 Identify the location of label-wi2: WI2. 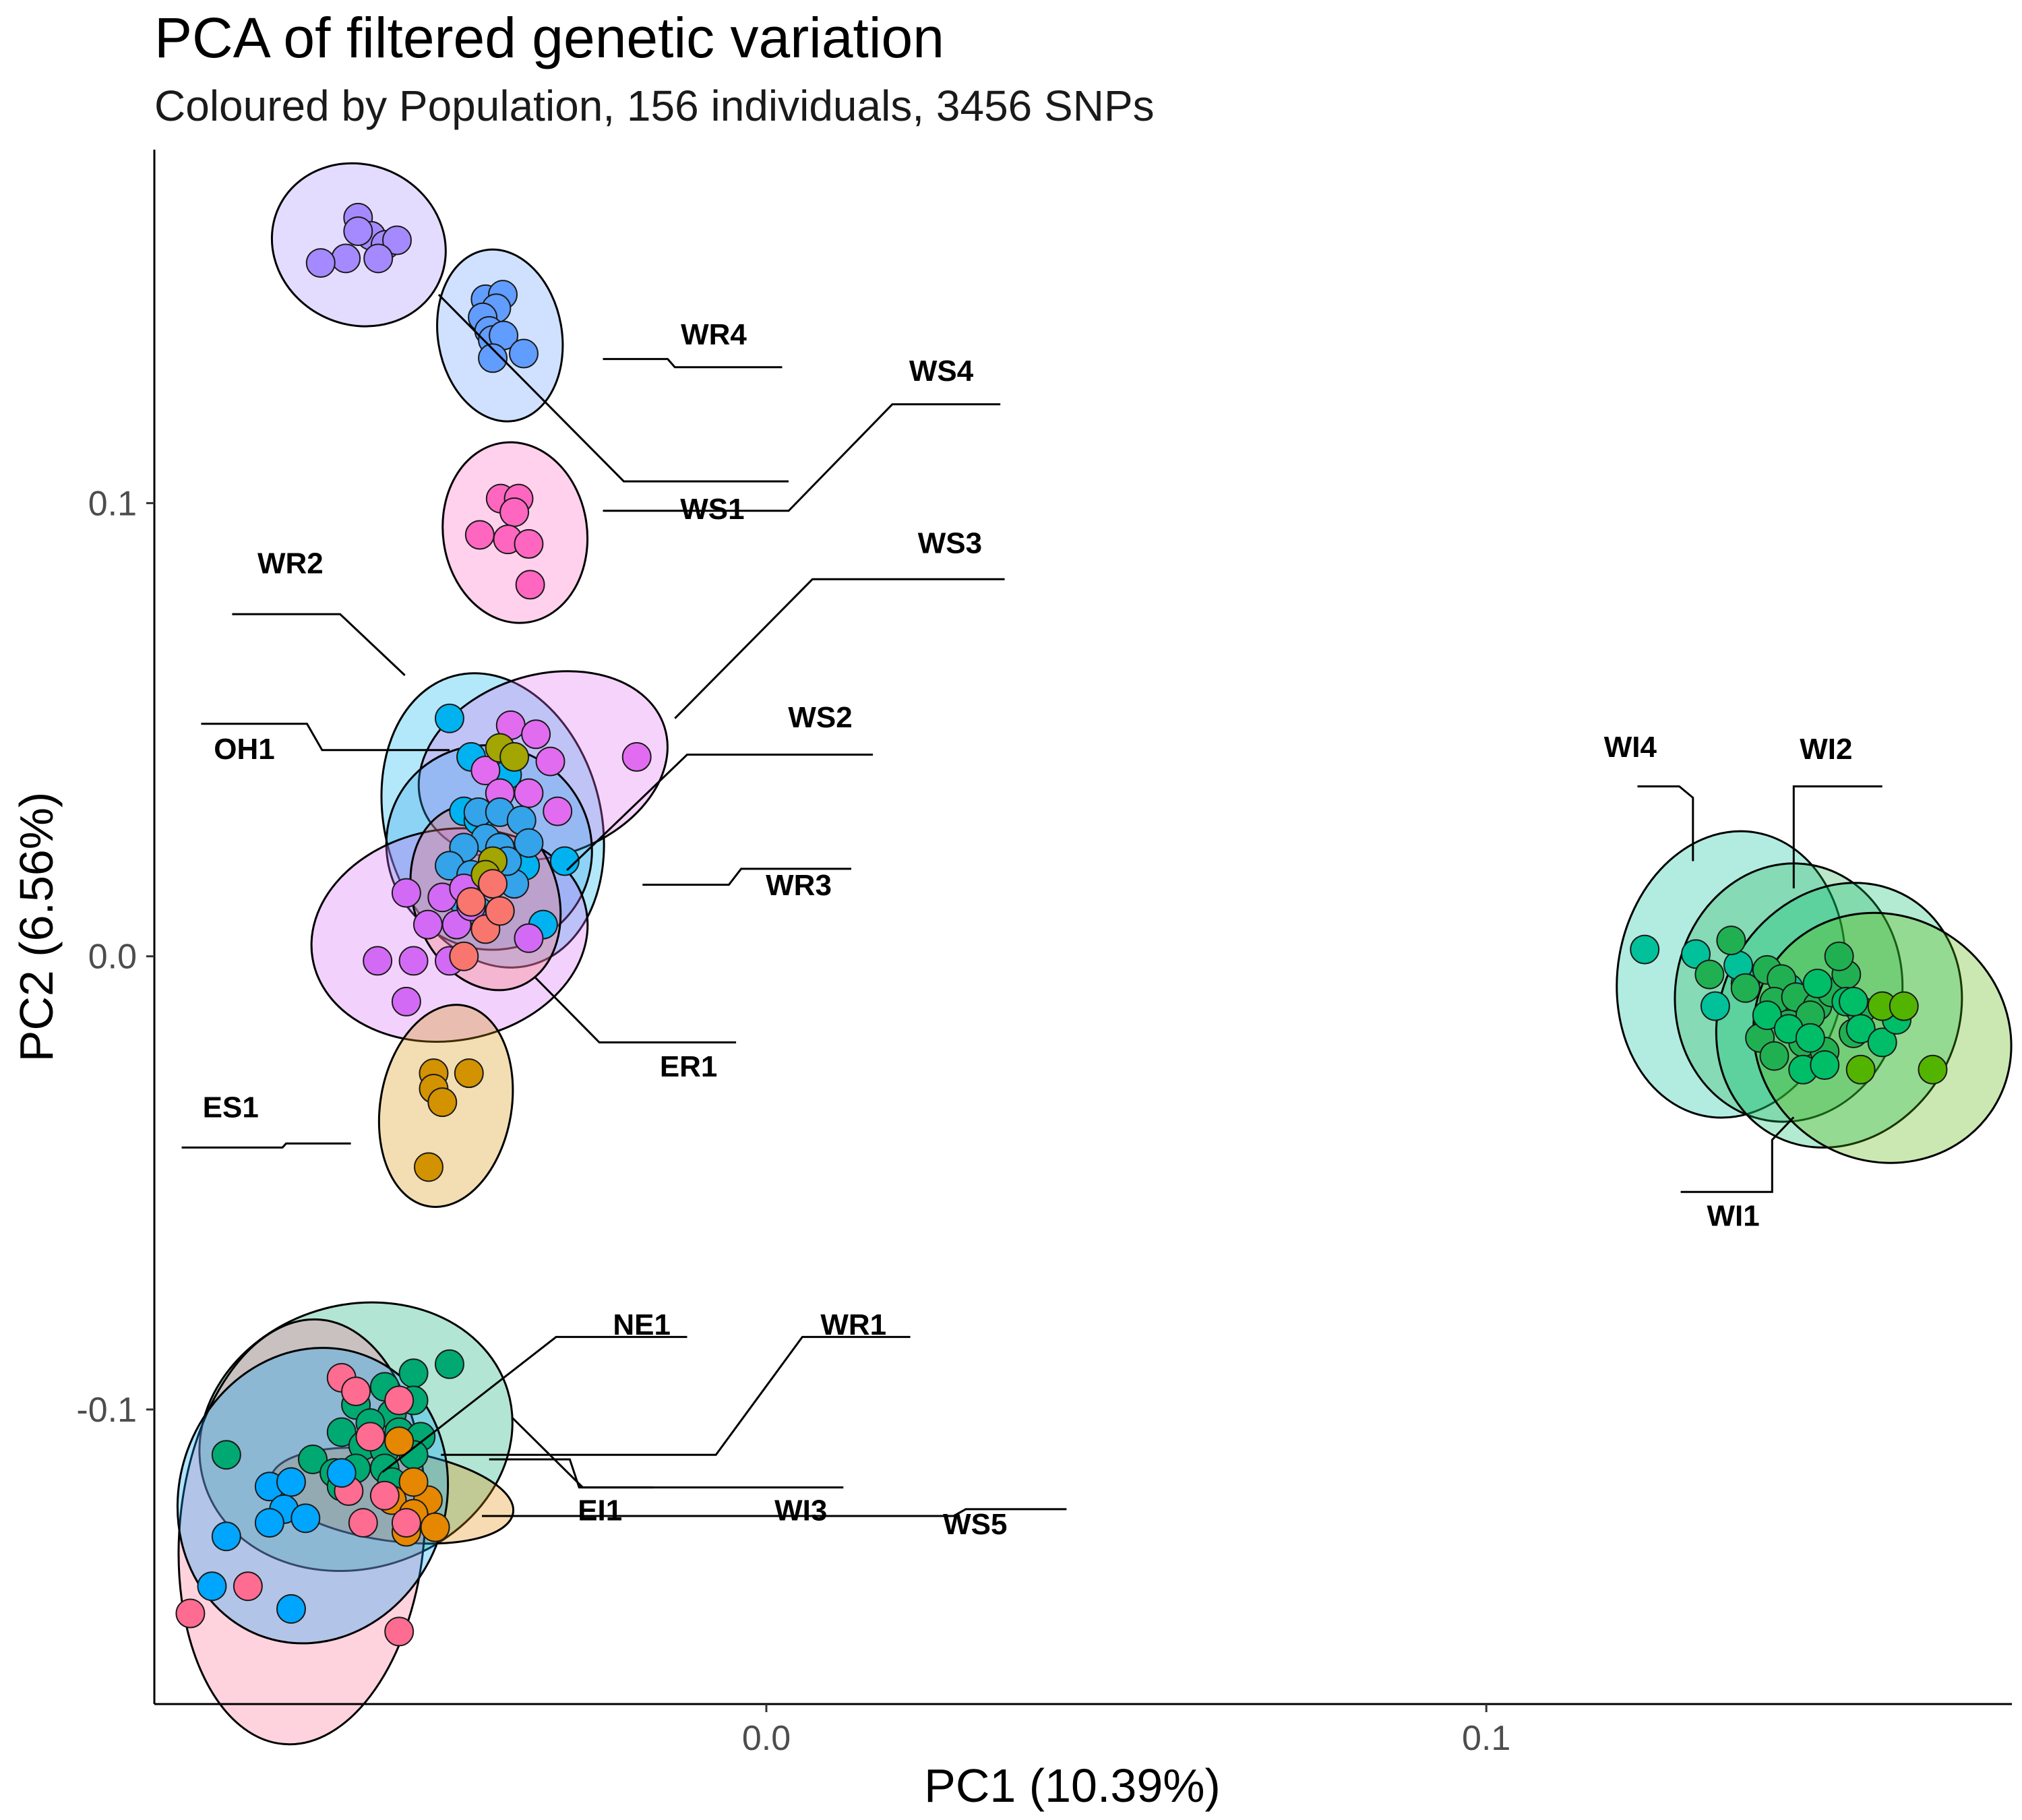
(1826, 750).